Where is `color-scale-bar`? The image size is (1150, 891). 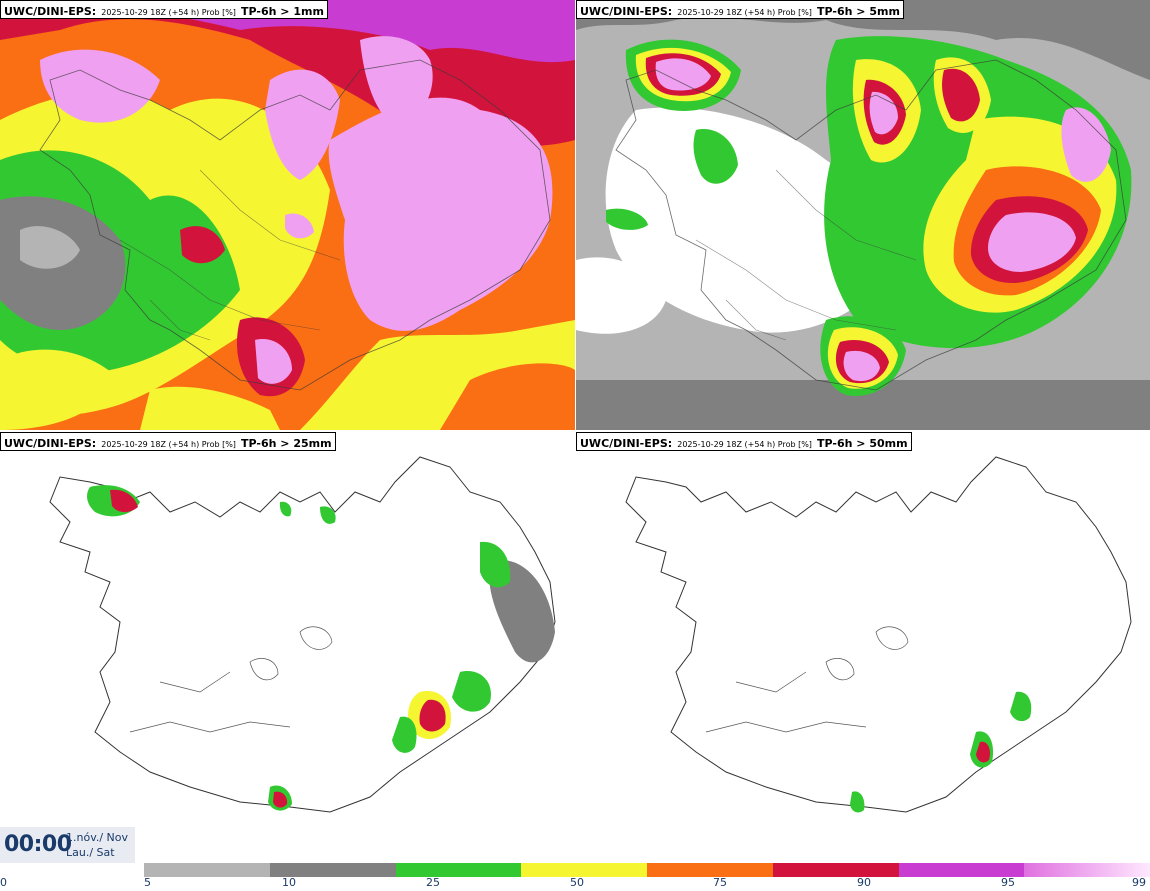
color-scale-bar is located at coordinates (647, 870).